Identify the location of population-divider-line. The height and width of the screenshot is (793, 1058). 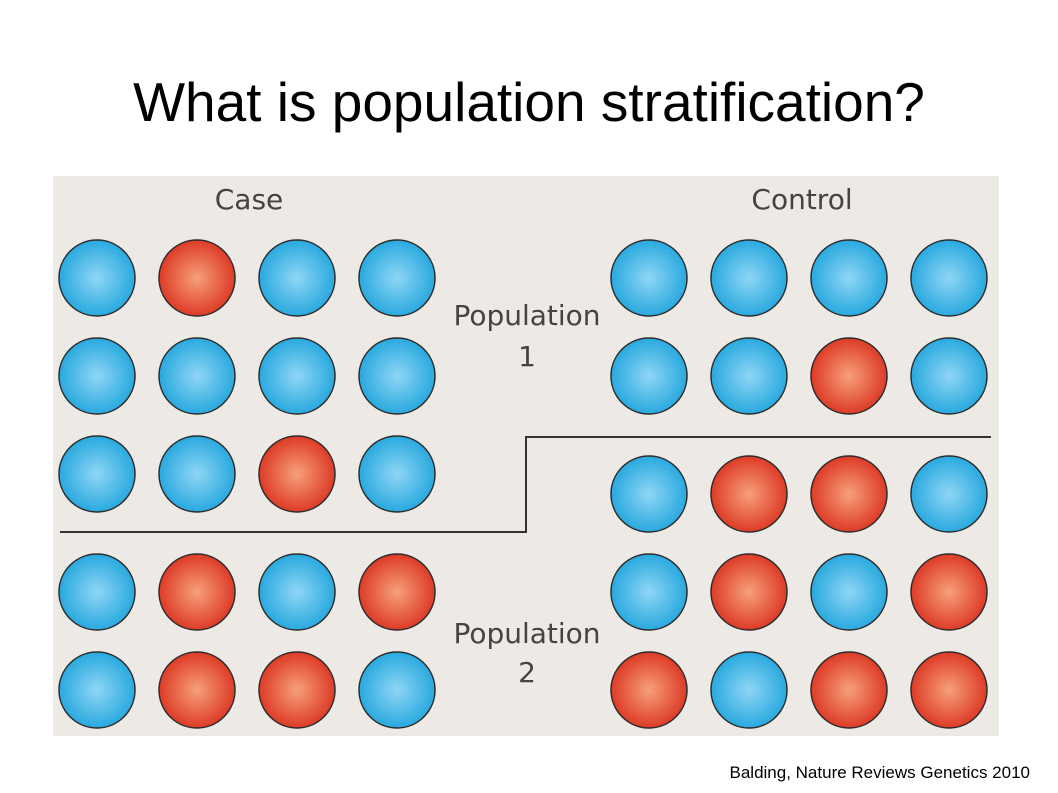
(525, 484).